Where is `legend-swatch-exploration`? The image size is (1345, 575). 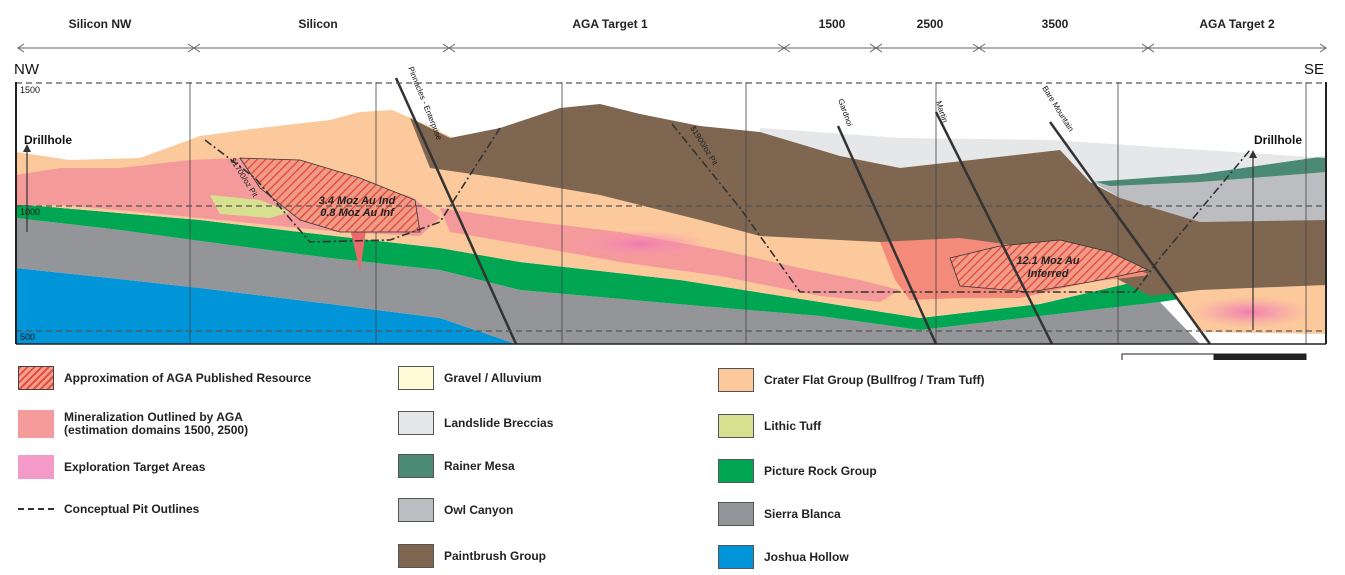
legend-swatch-exploration is located at coordinates (36, 467).